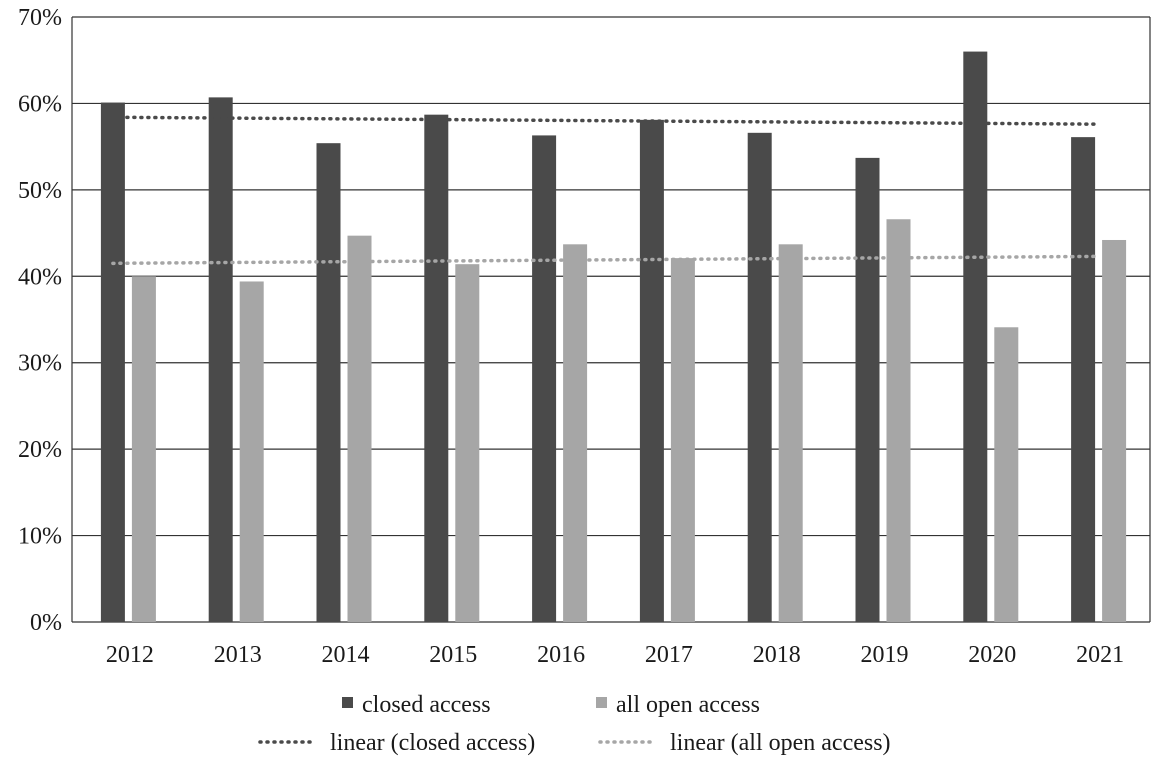  What do you see at coordinates (544, 378) in the screenshot?
I see `bar-closed-access-2016` at bounding box center [544, 378].